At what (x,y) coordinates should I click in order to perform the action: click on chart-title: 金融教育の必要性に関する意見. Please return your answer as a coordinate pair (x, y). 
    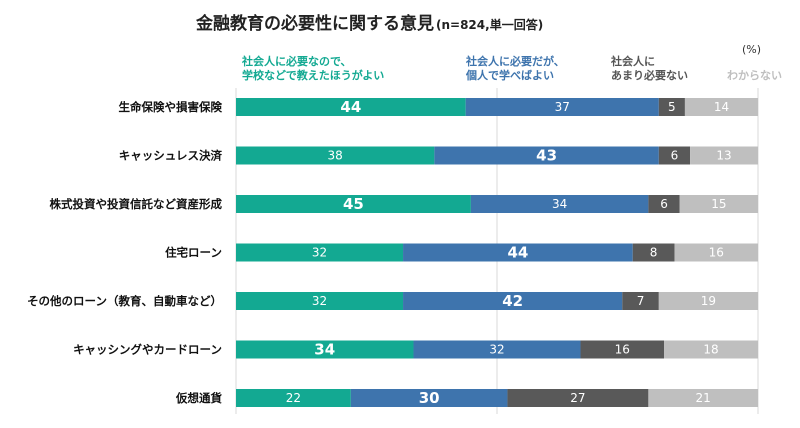
    Looking at the image, I should click on (314, 23).